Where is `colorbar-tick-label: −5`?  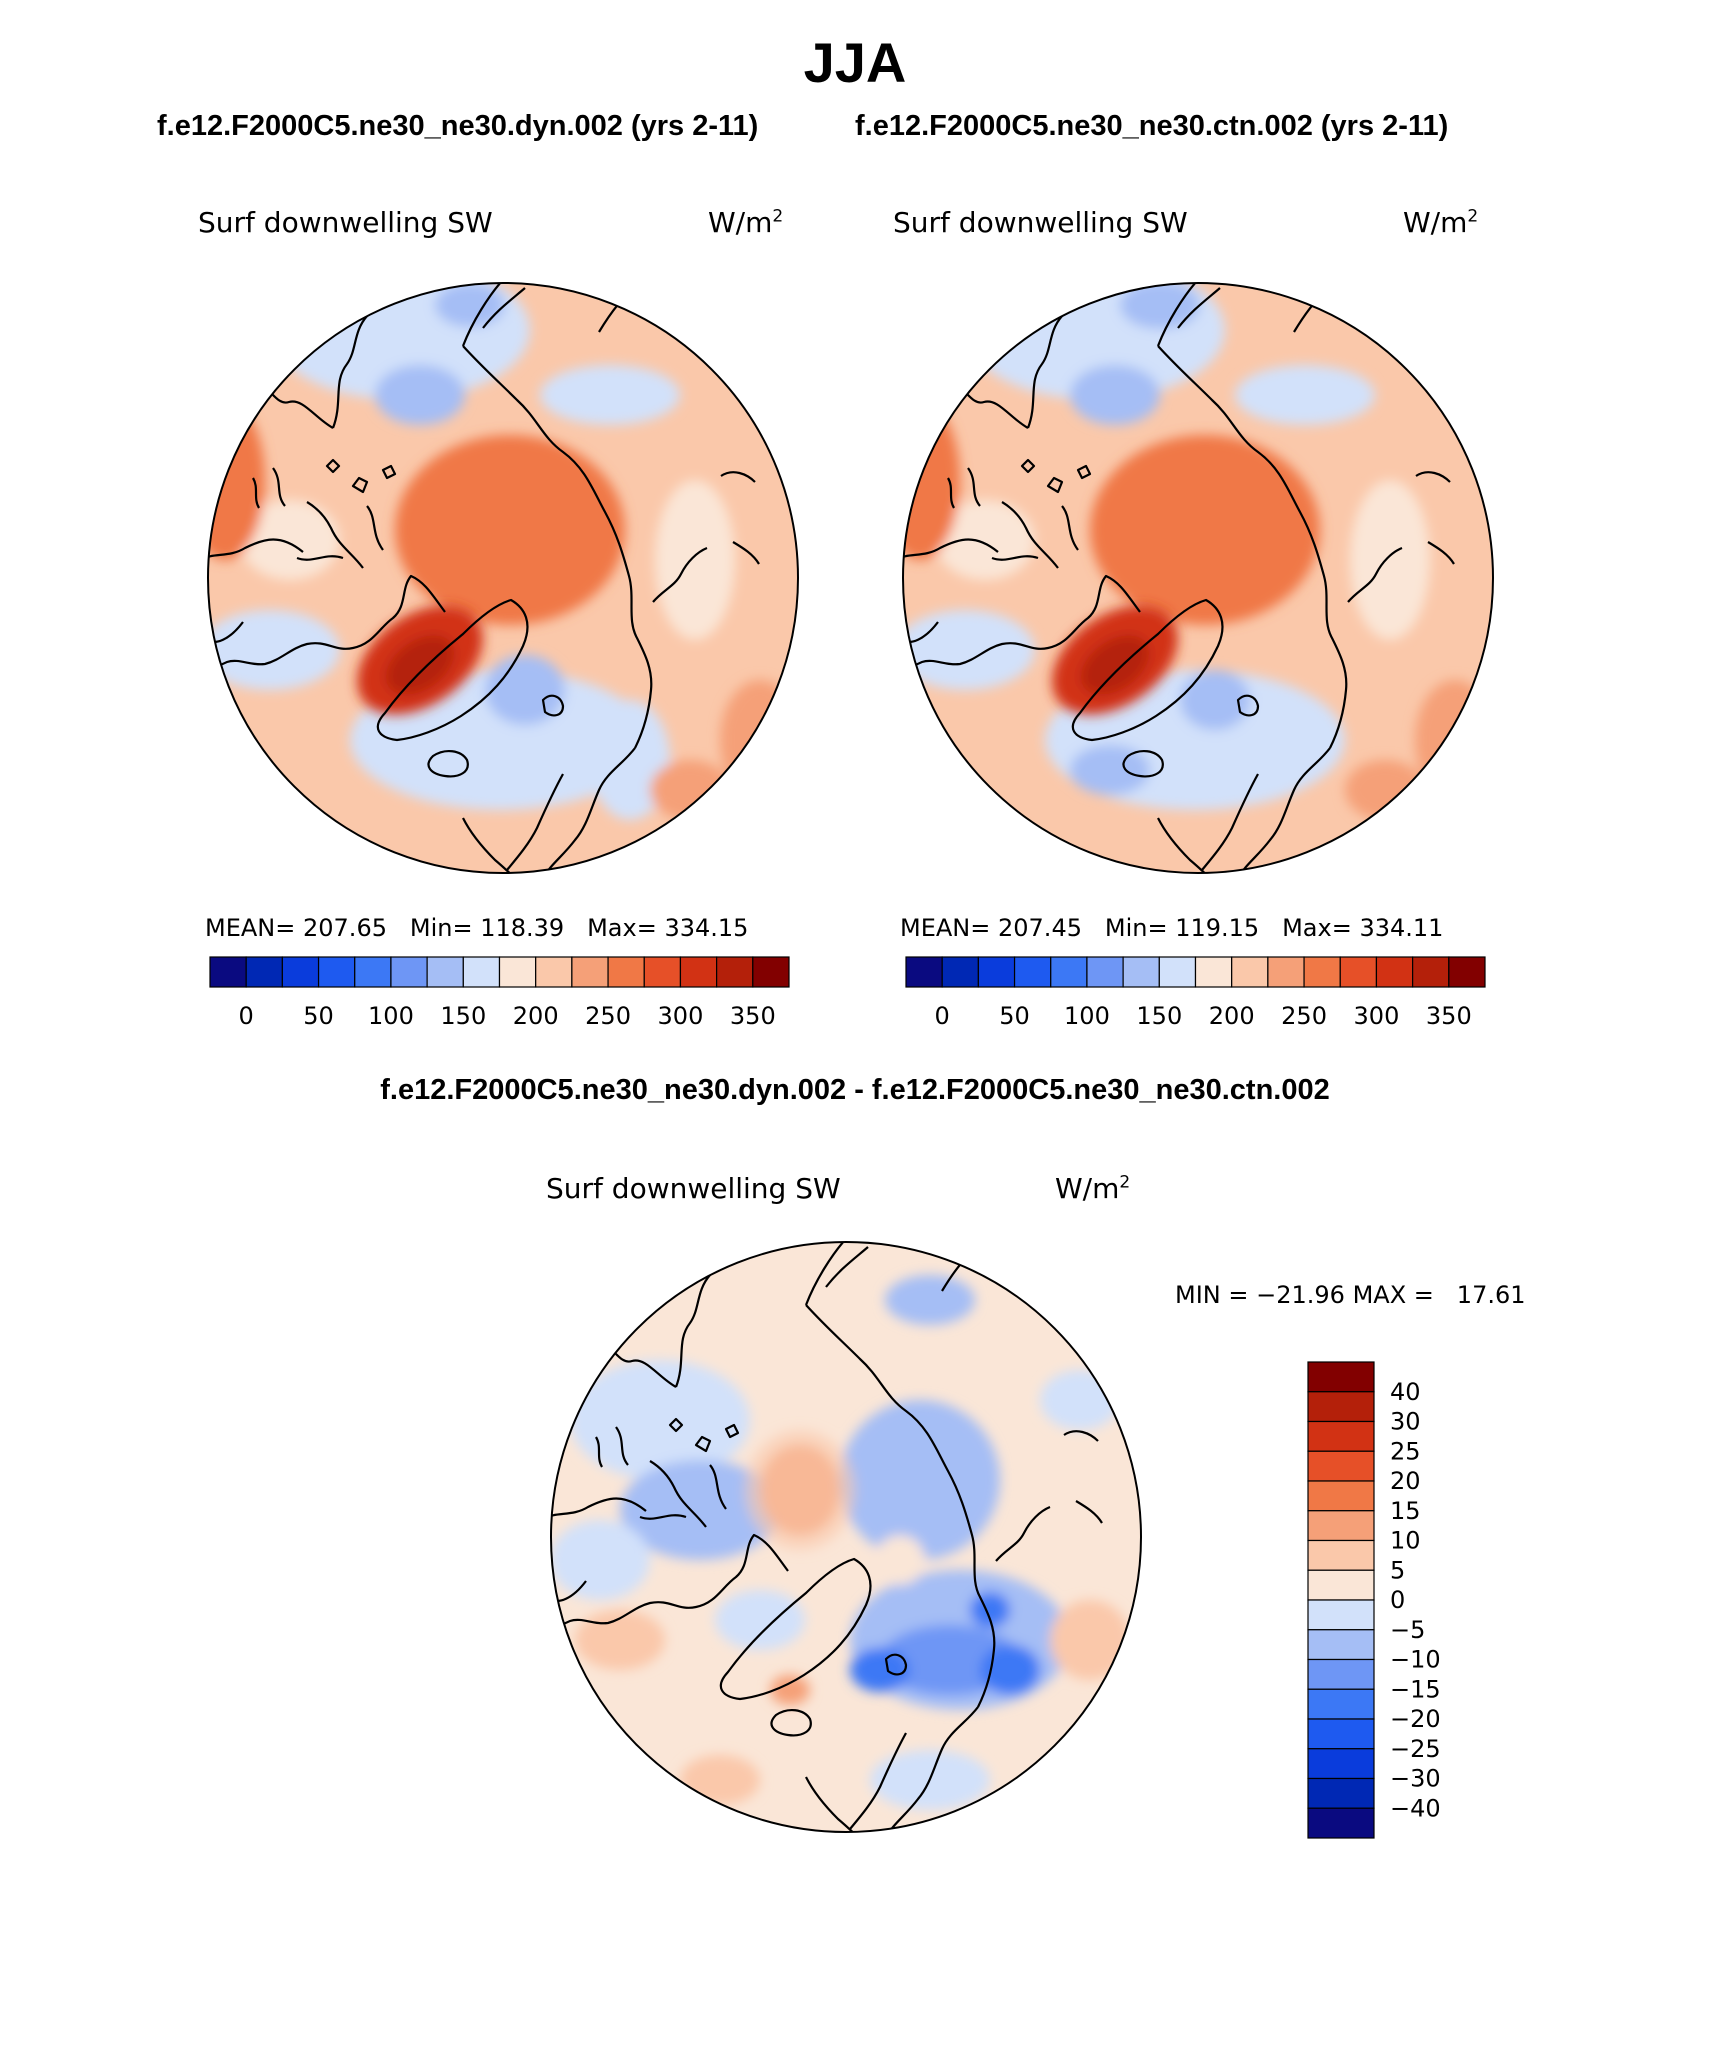 colorbar-tick-label: −5 is located at coordinates (1407, 1630).